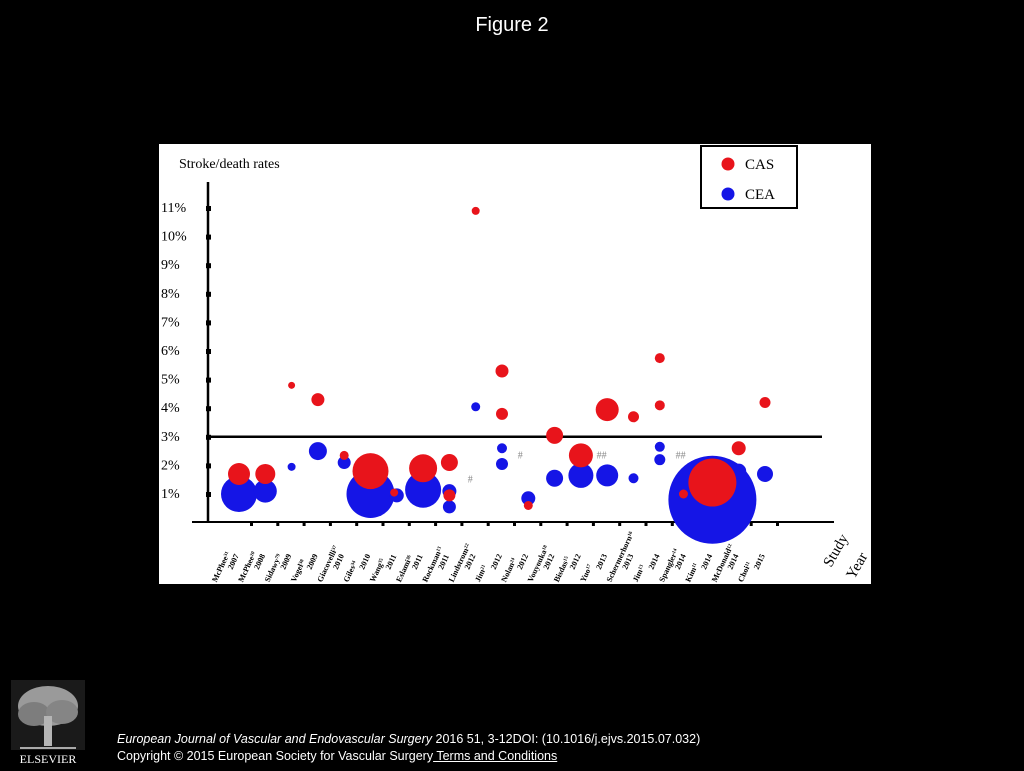 Image resolution: width=1024 pixels, height=771 pixels. What do you see at coordinates (602, 455) in the screenshot?
I see `significance-marker: ##` at bounding box center [602, 455].